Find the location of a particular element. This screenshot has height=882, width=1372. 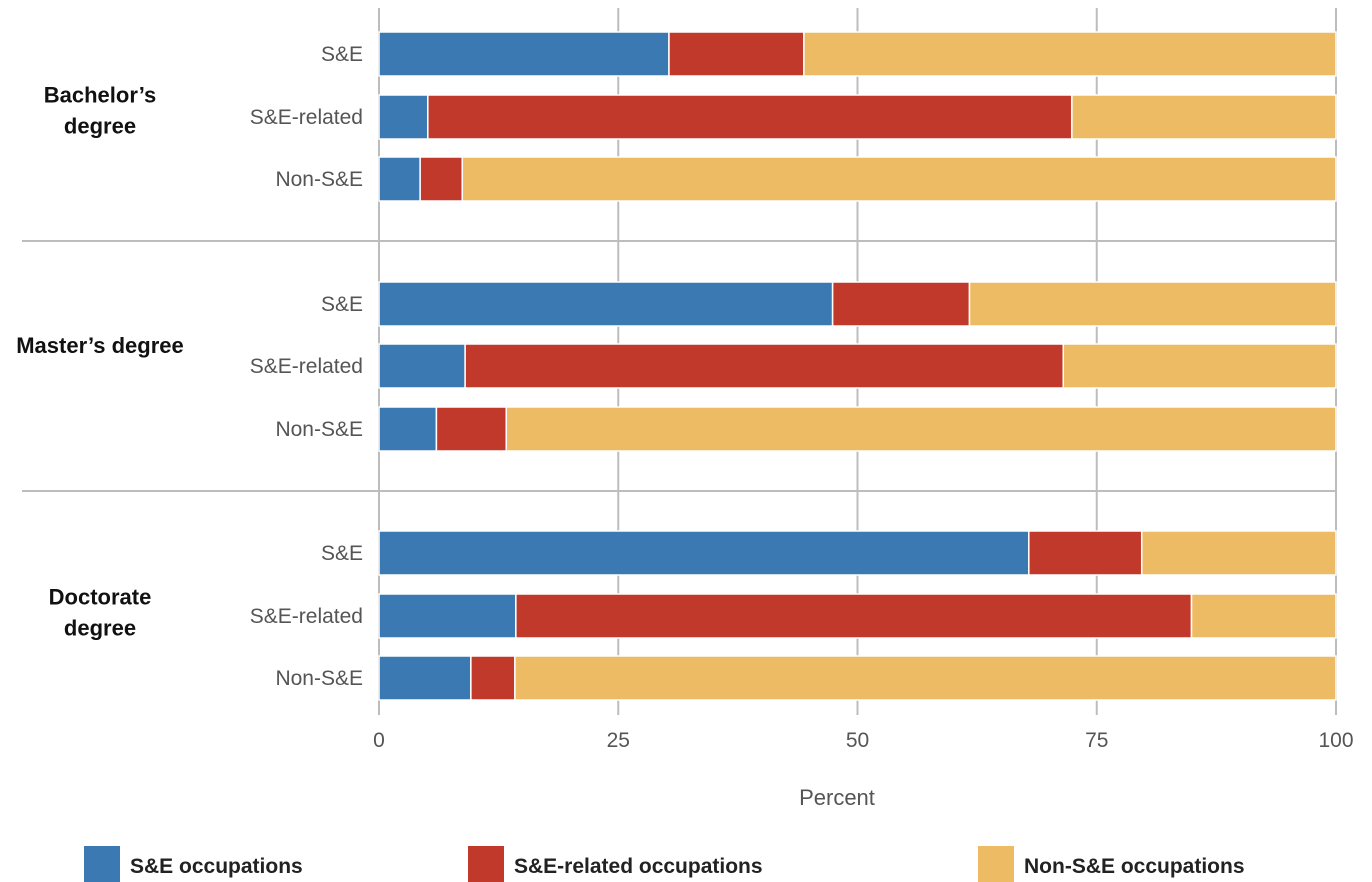

legend-label: Non-S&E occupations is located at coordinates (1134, 866).